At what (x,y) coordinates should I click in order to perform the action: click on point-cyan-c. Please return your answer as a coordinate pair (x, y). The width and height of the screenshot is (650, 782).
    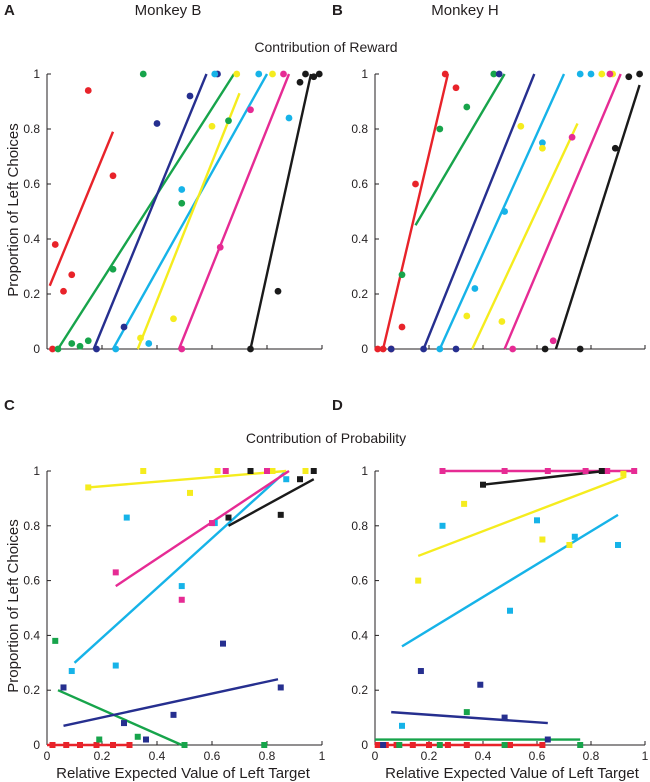
    Looking at the image, I should click on (115, 665).